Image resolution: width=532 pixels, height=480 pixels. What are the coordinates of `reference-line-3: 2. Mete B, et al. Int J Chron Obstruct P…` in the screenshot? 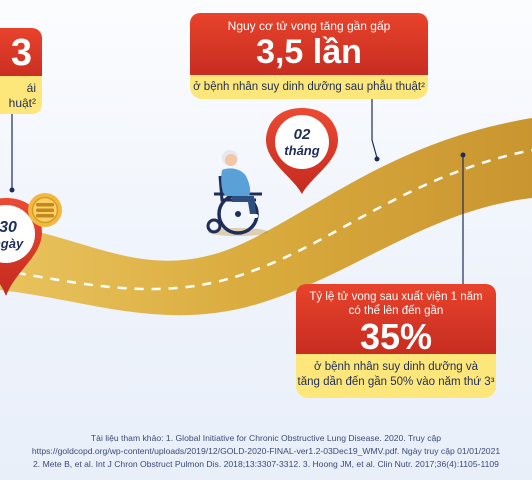 It's located at (266, 464).